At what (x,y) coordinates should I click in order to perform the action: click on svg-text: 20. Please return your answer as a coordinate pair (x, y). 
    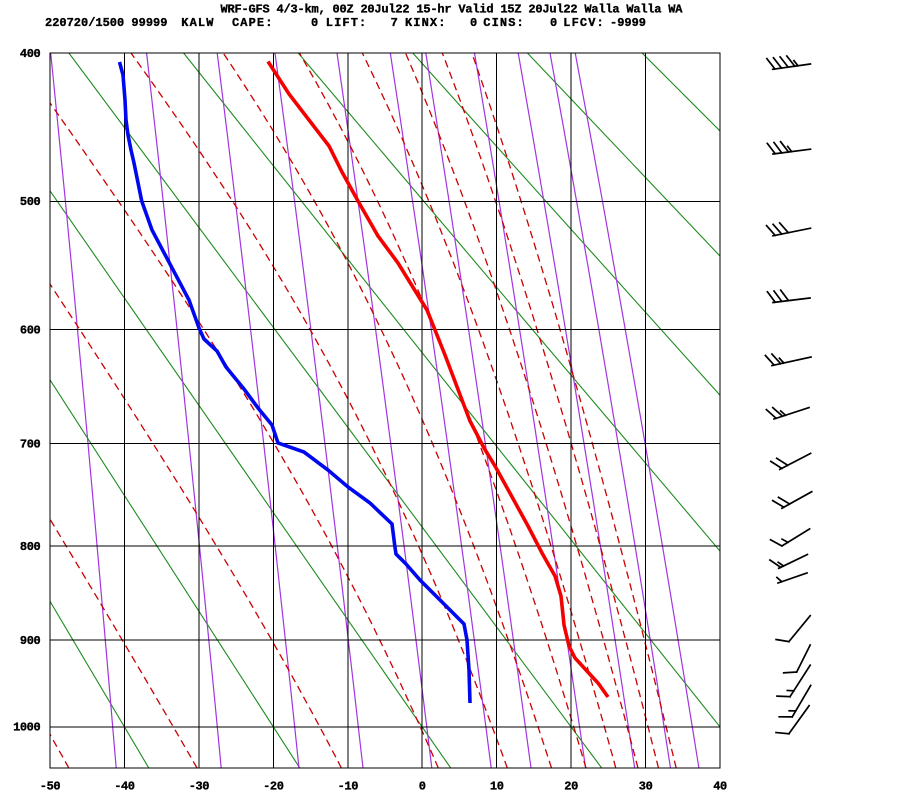
    Looking at the image, I should click on (571, 786).